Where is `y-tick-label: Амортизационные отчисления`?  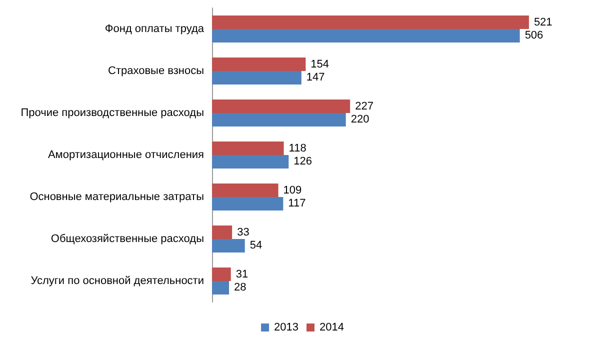
y-tick-label: Амортизационные отчисления is located at coordinates (126, 155).